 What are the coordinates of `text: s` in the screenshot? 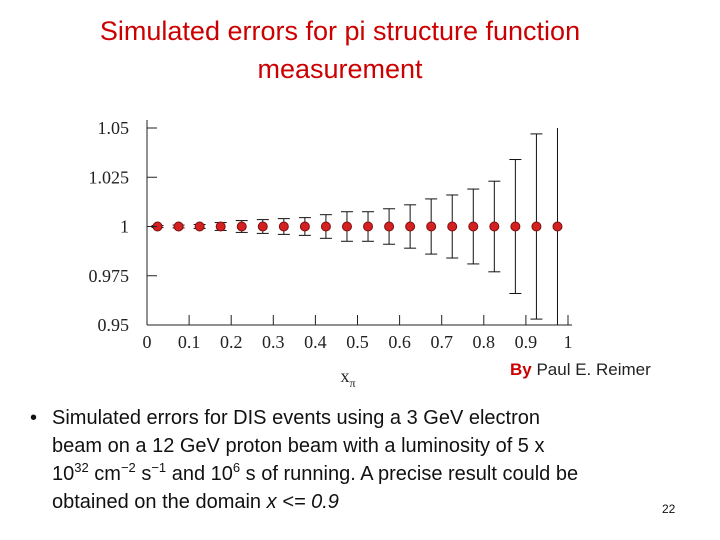 It's located at (143, 474).